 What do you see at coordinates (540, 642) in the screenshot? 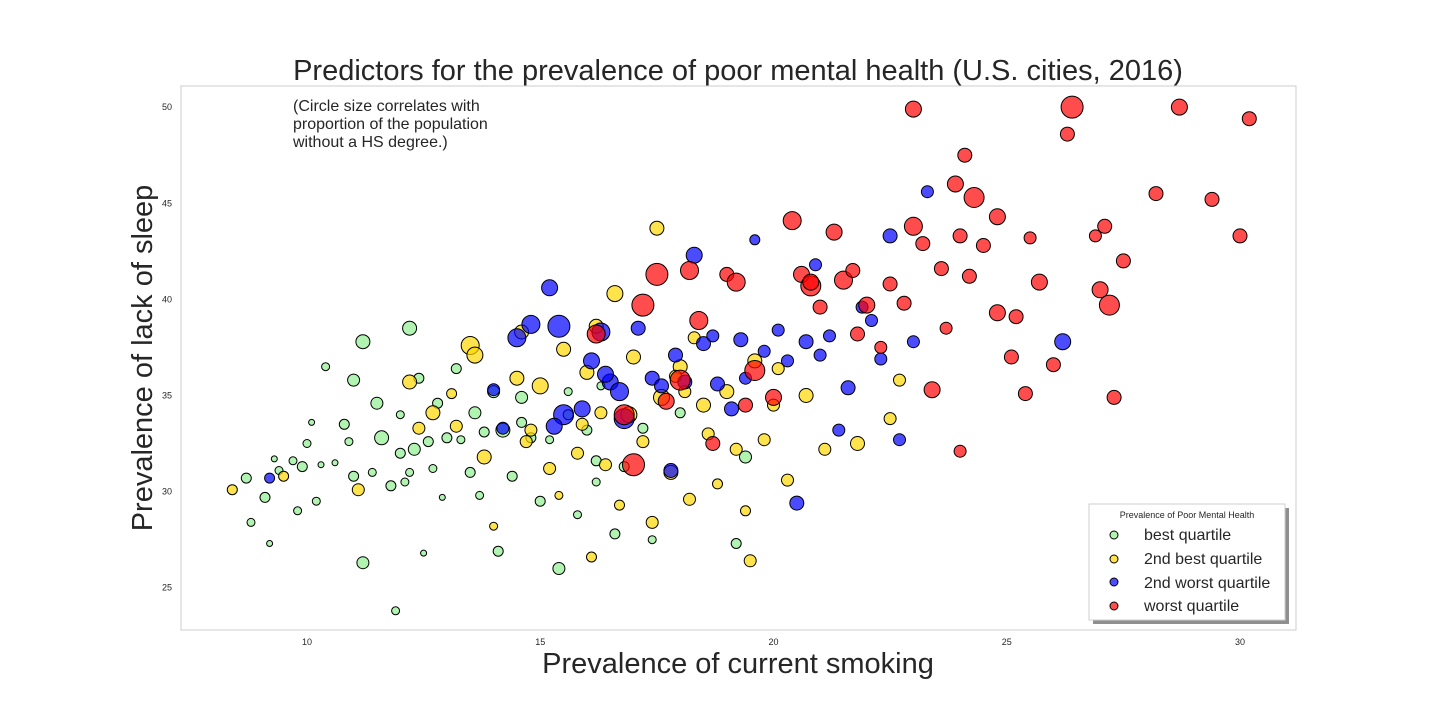
I see `x-tick-label: 15` at bounding box center [540, 642].